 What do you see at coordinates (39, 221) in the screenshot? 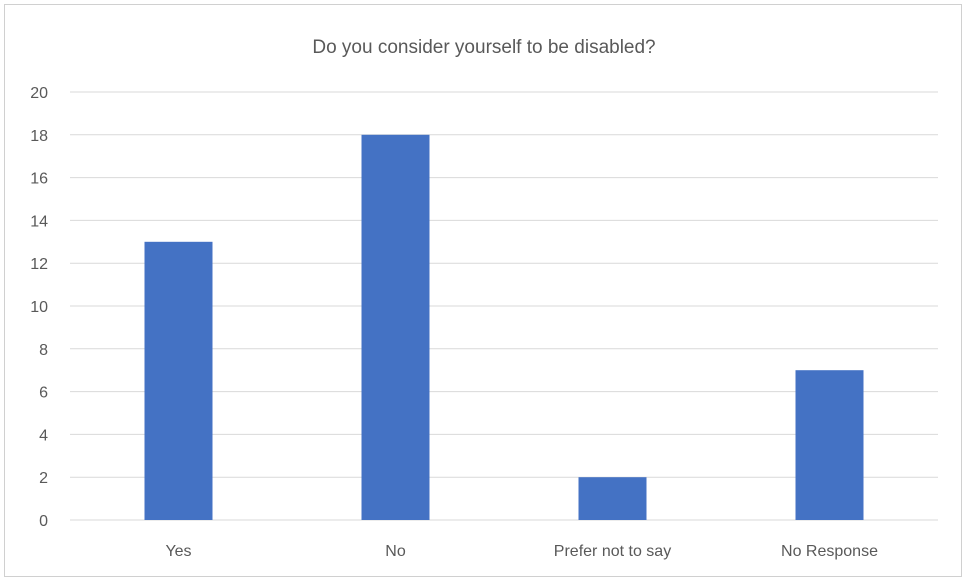
I see `y-tick-label: 14` at bounding box center [39, 221].